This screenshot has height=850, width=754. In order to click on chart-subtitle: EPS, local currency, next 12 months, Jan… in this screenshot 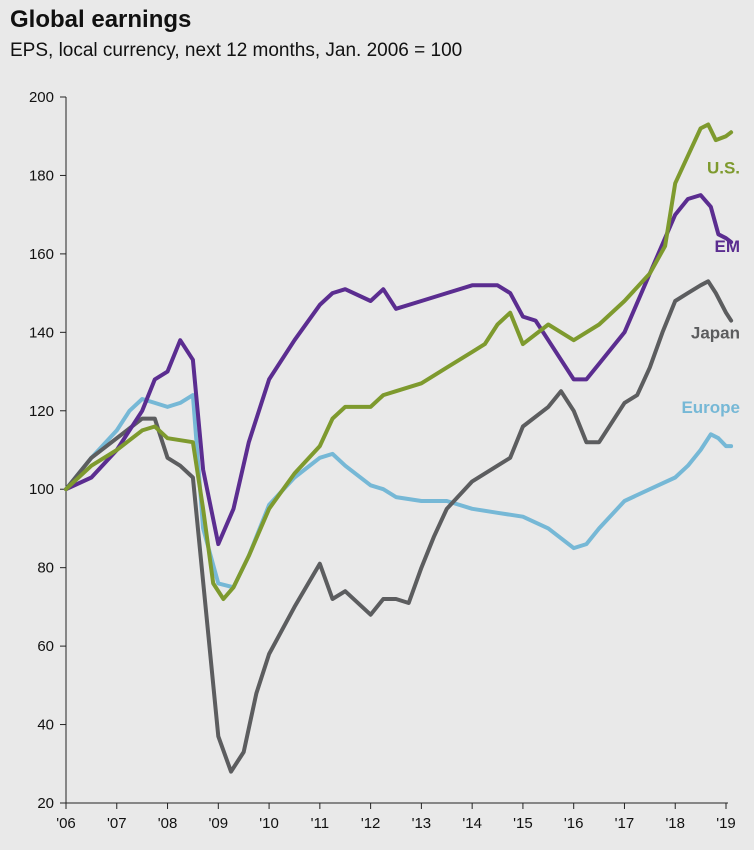, I will do `click(236, 50)`.